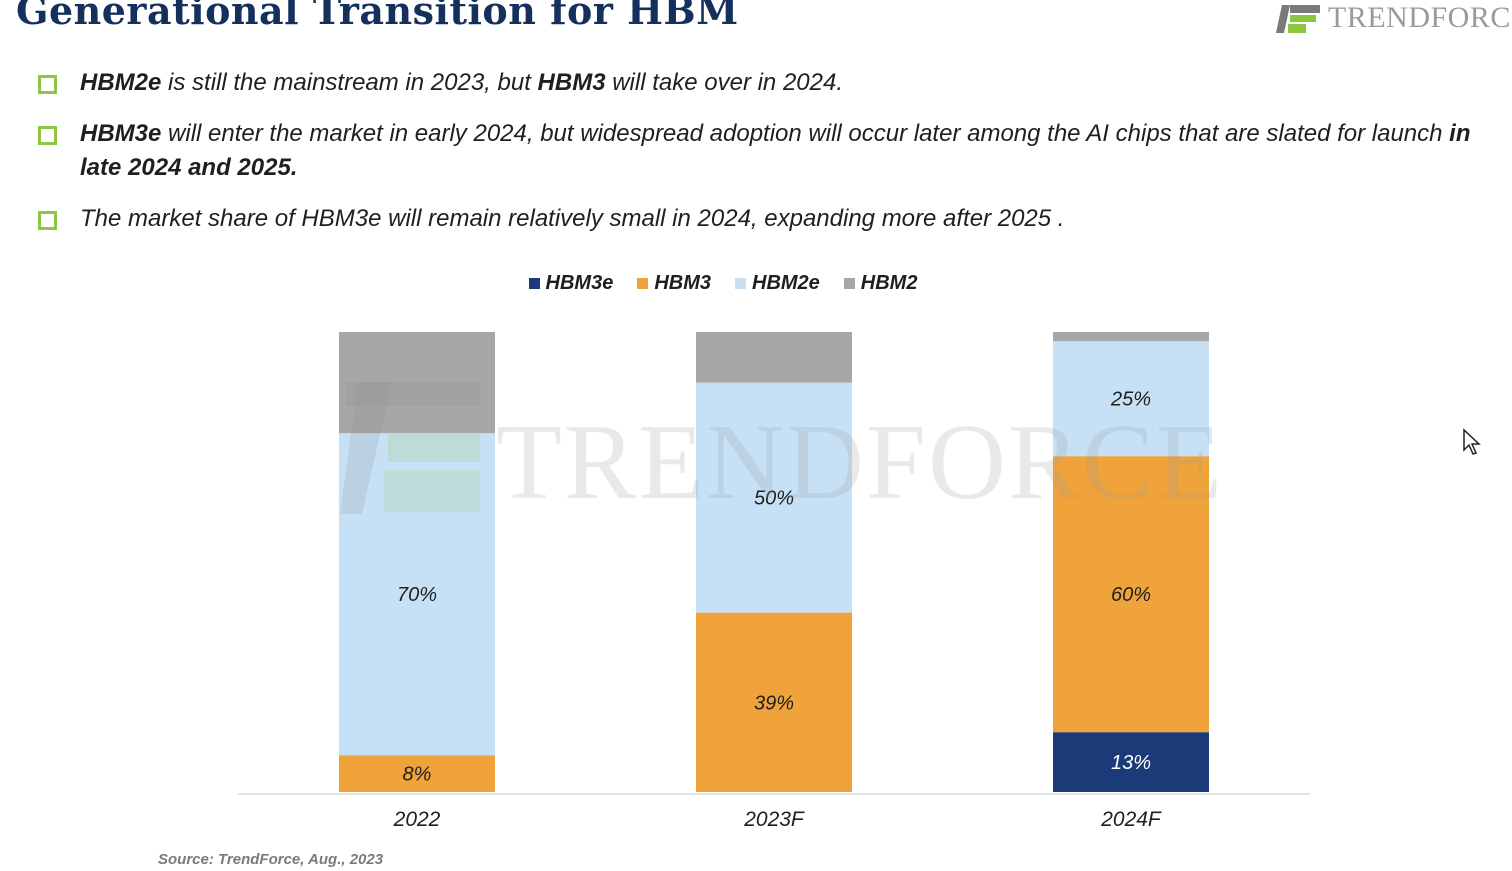  Describe the element at coordinates (889, 283) in the screenshot. I see `legend-label: HBM2` at that location.